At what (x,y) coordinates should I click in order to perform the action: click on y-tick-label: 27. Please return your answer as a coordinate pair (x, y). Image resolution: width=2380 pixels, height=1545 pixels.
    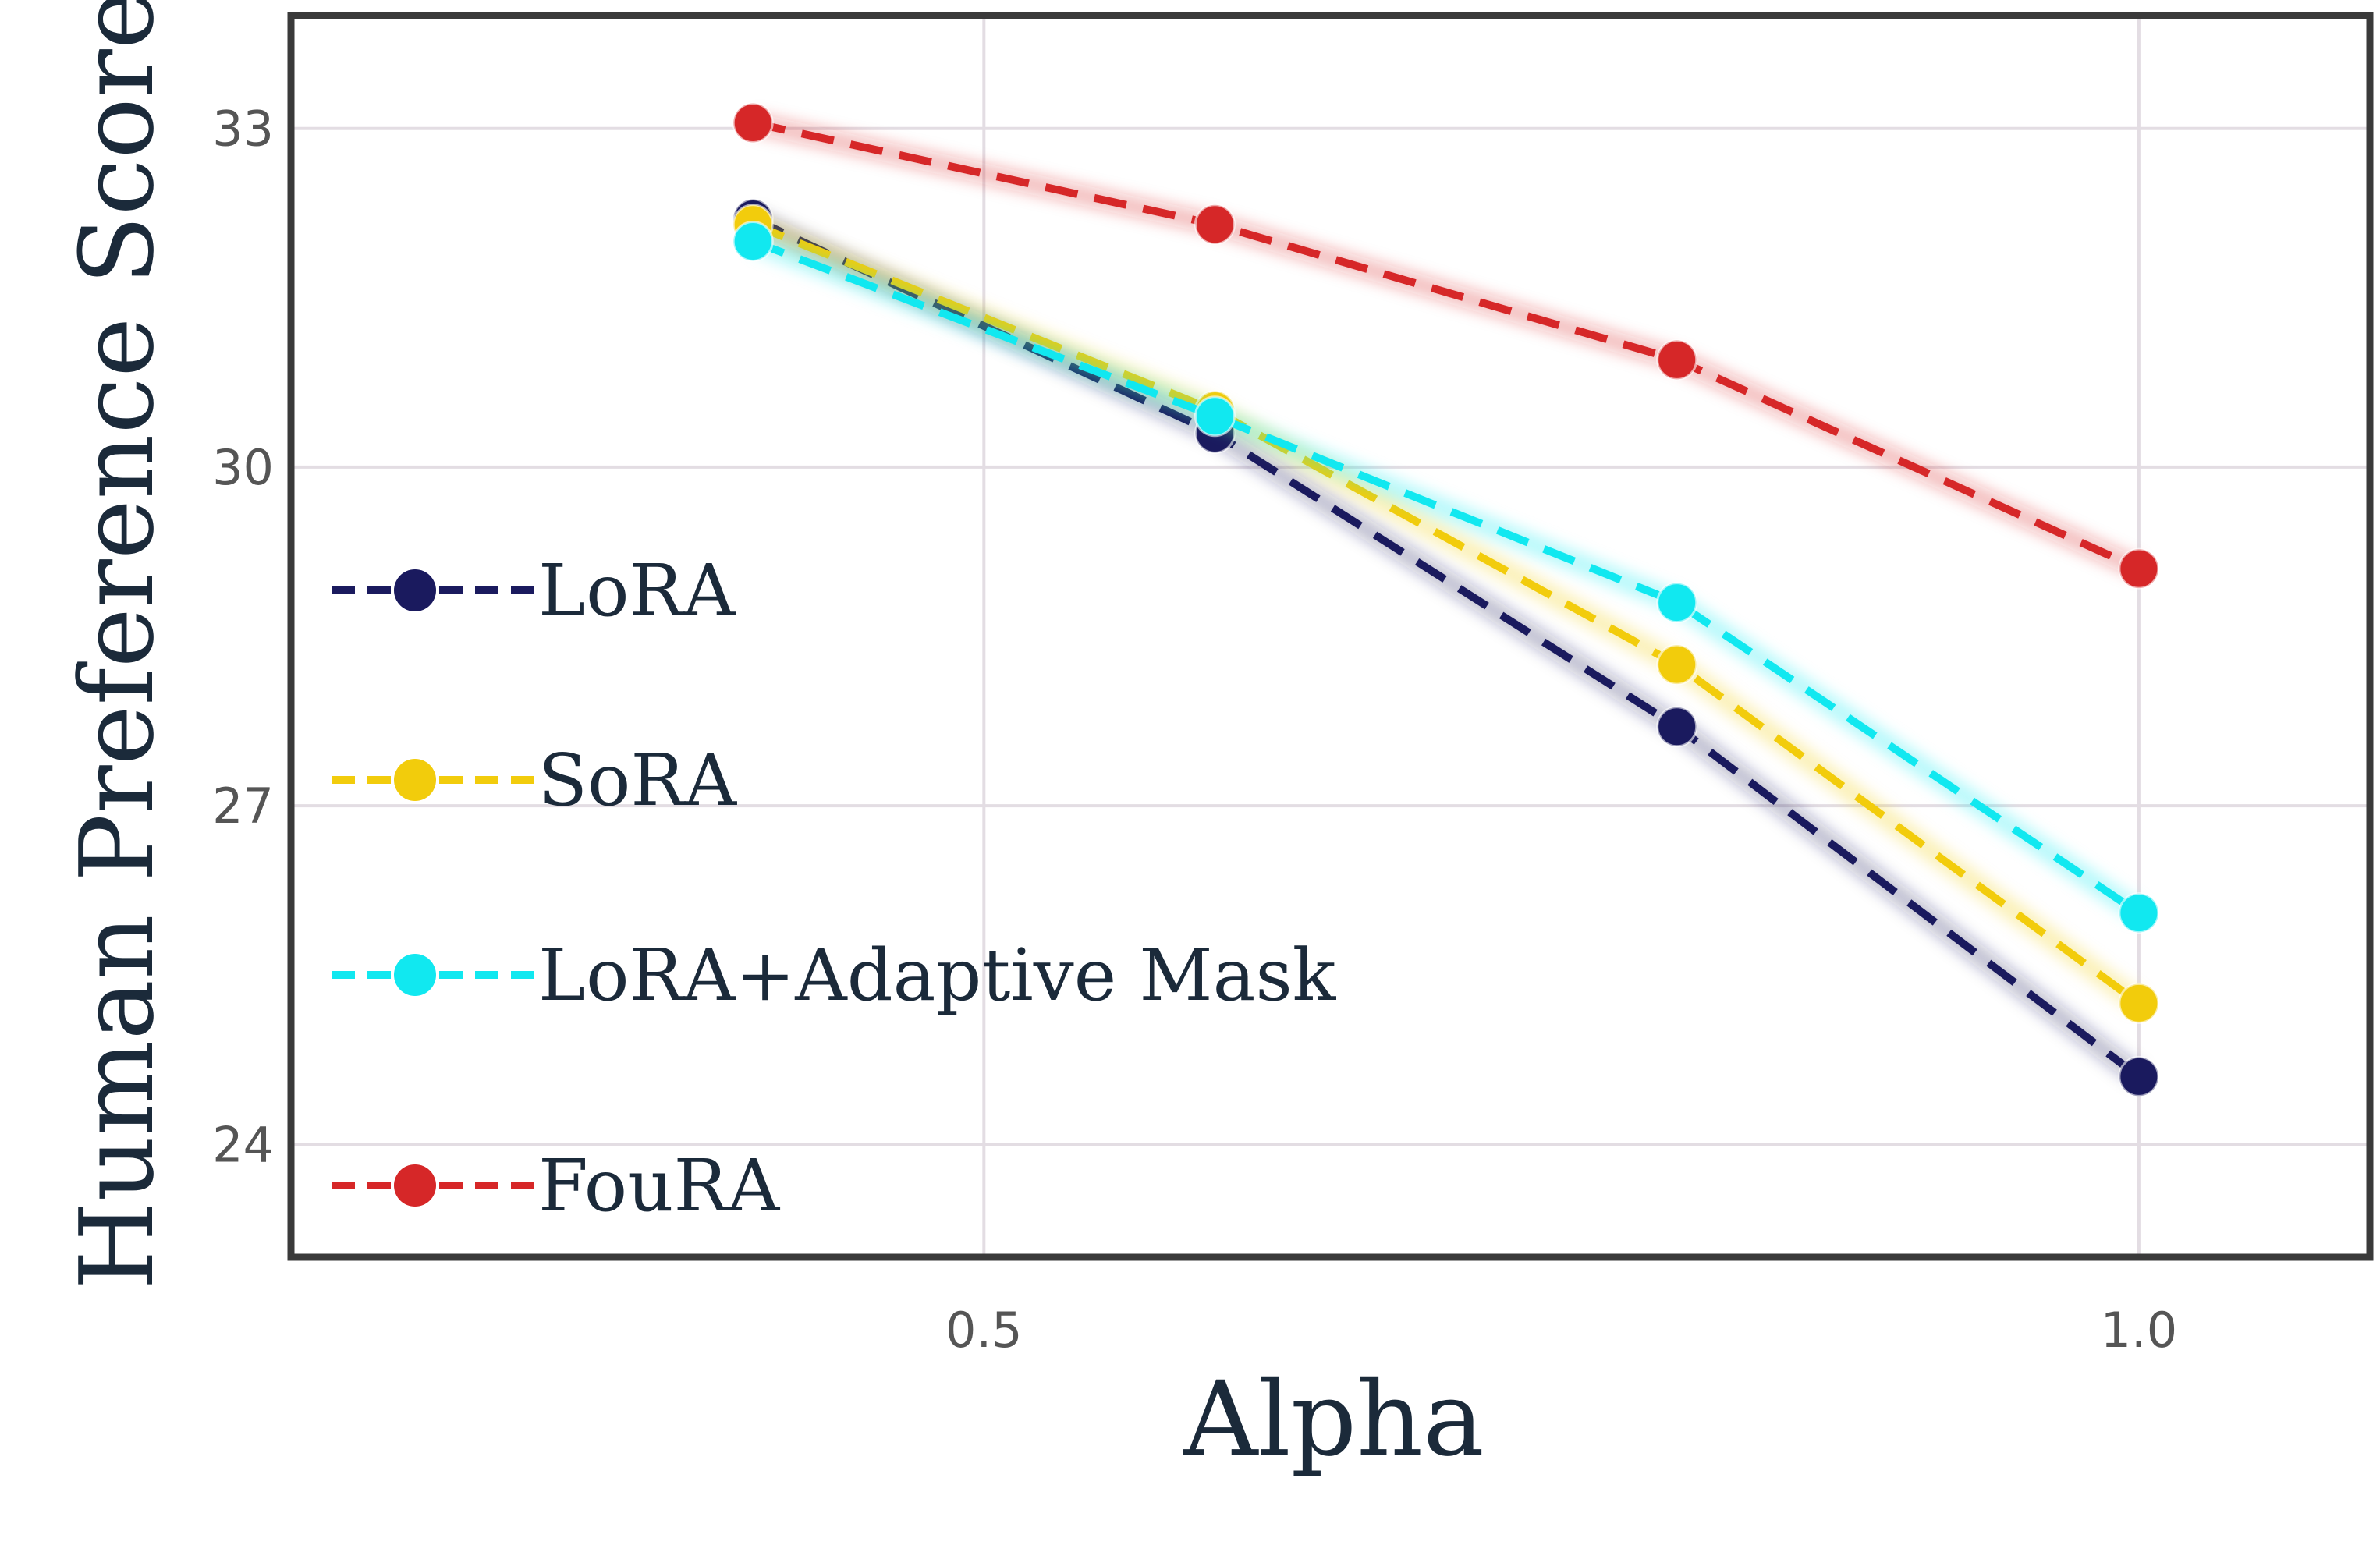
    Looking at the image, I should click on (243, 806).